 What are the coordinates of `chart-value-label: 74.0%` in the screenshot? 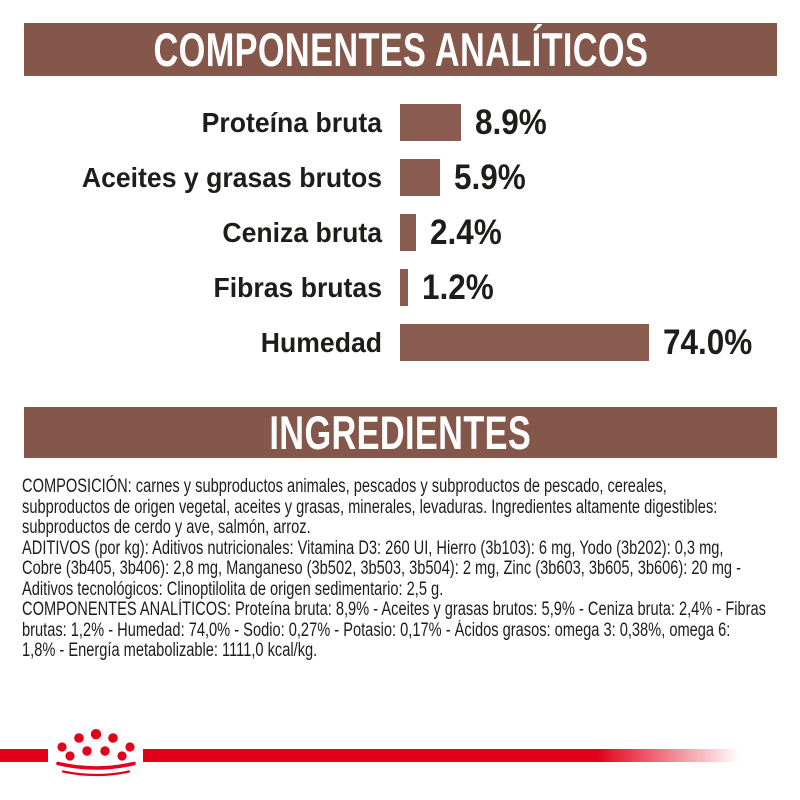 It's located at (708, 342).